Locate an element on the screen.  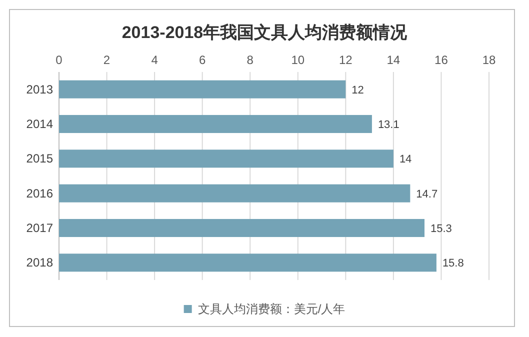
data-label: 13.1 is located at coordinates (389, 125).